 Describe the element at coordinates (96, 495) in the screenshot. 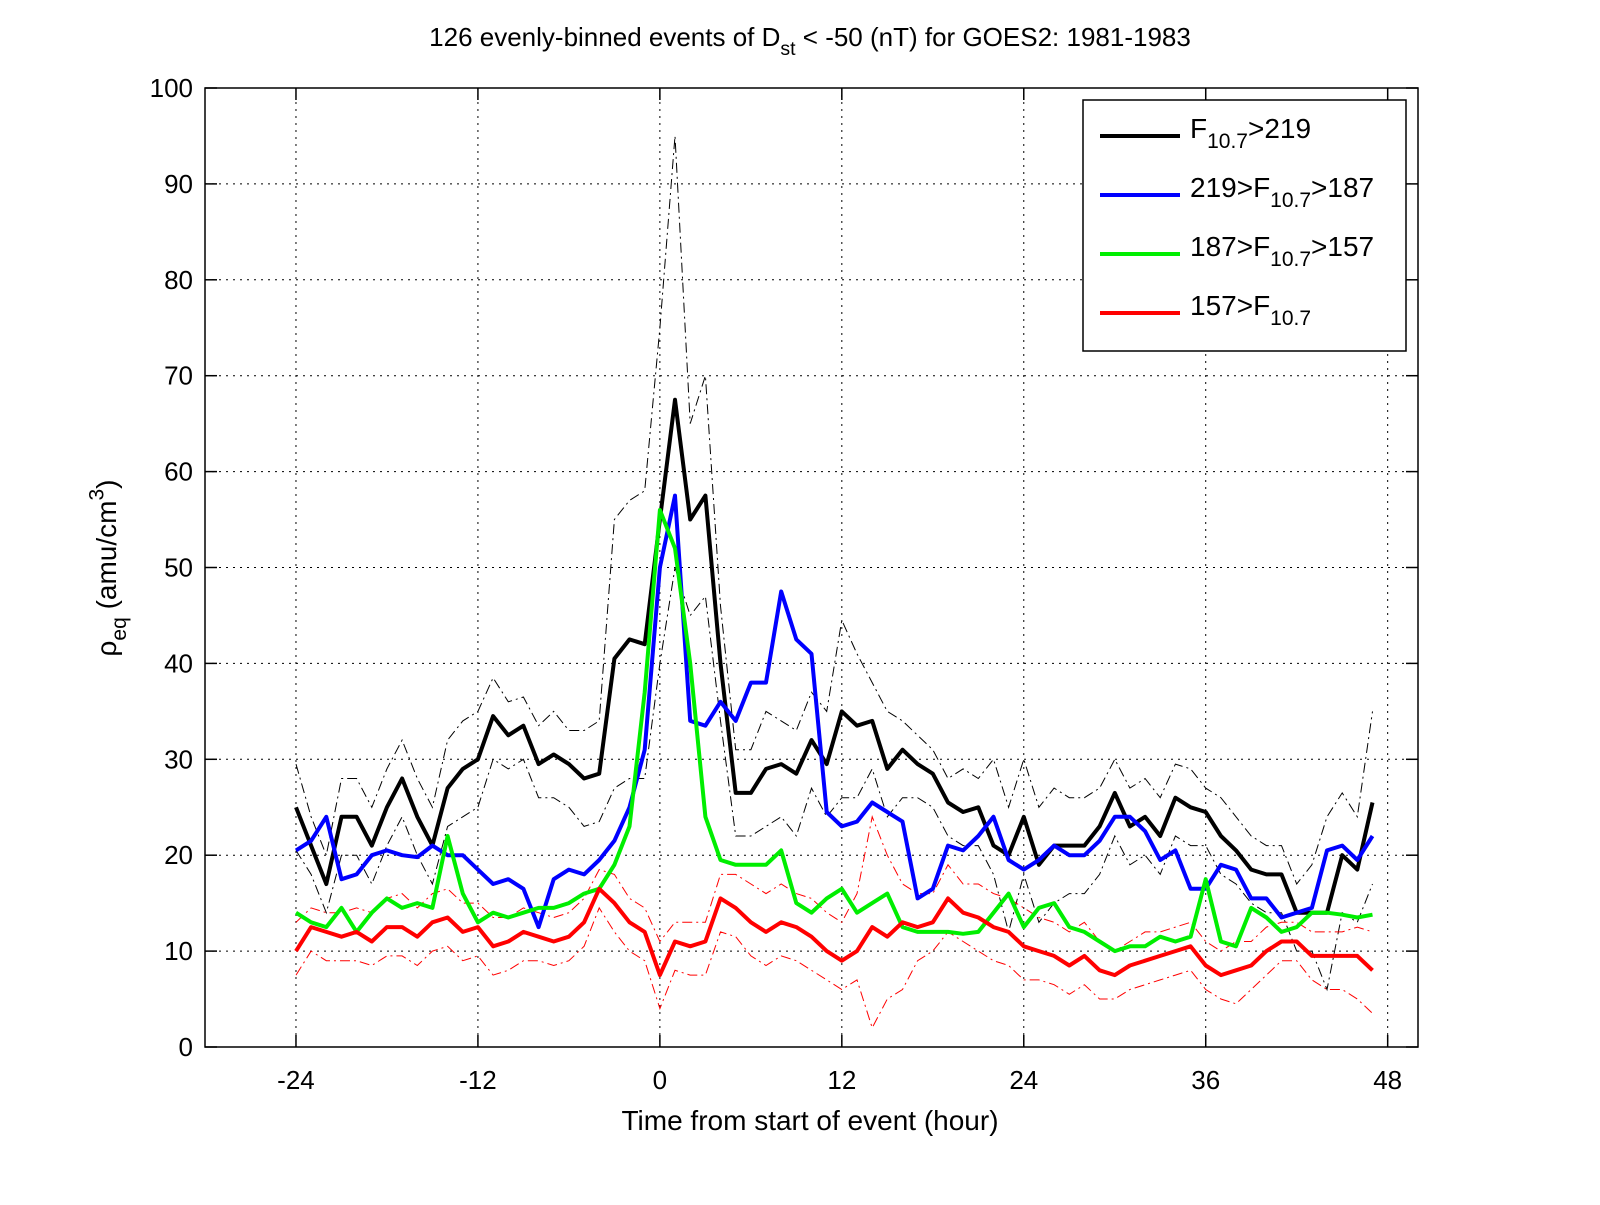

I see `text-piece: 3` at that location.